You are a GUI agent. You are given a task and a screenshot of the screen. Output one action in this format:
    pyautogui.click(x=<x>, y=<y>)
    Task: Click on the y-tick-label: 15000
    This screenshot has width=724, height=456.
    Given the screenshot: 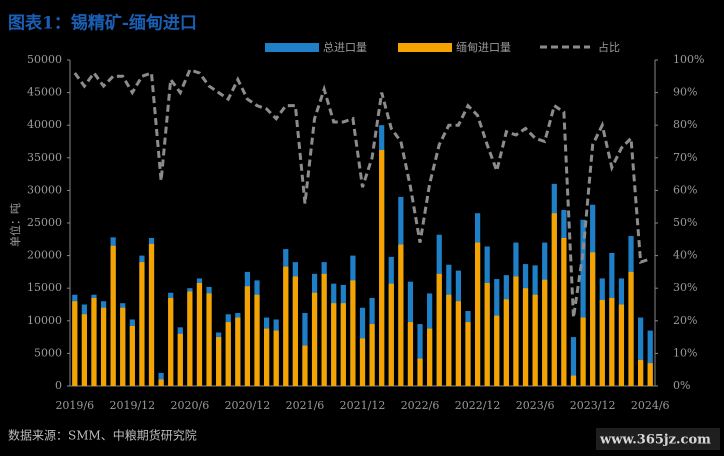 What is the action you would take?
    pyautogui.click(x=44, y=287)
    